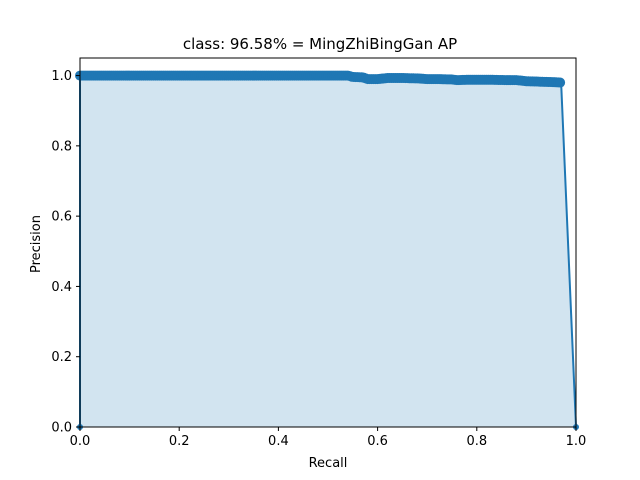 The width and height of the screenshot is (640, 480). I want to click on x-tick-label: 0.4, so click(278, 441).